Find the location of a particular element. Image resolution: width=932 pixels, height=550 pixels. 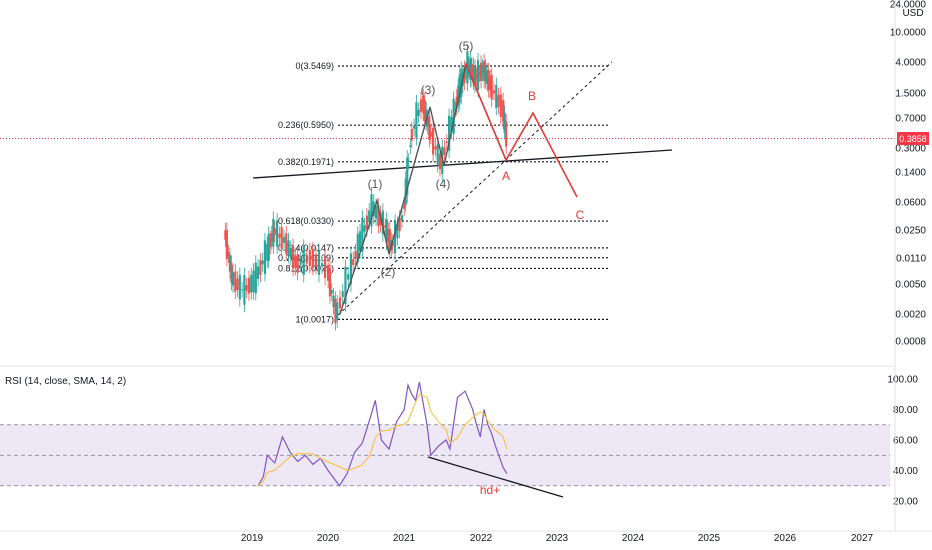

fib-level-label: 1(0.0017) is located at coordinates (314, 319).